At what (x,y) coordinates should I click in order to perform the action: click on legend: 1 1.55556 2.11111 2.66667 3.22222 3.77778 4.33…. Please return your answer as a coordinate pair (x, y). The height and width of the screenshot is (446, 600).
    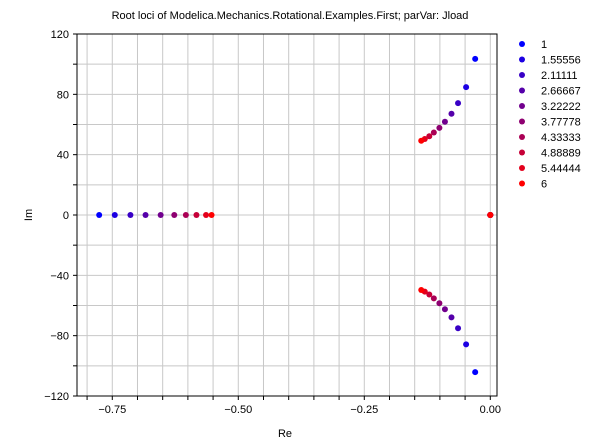
    Looking at the image, I should click on (550, 115).